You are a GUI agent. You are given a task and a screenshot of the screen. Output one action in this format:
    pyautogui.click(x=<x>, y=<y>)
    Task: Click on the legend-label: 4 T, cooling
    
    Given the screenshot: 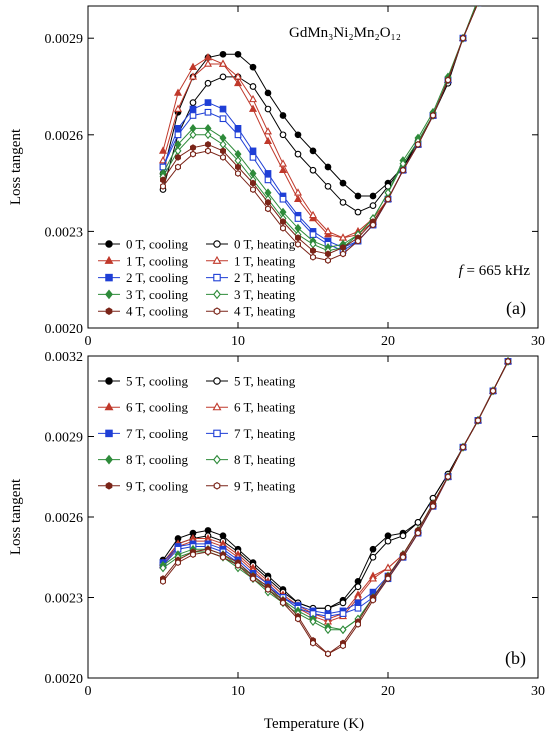 What is the action you would take?
    pyautogui.click(x=157, y=311)
    